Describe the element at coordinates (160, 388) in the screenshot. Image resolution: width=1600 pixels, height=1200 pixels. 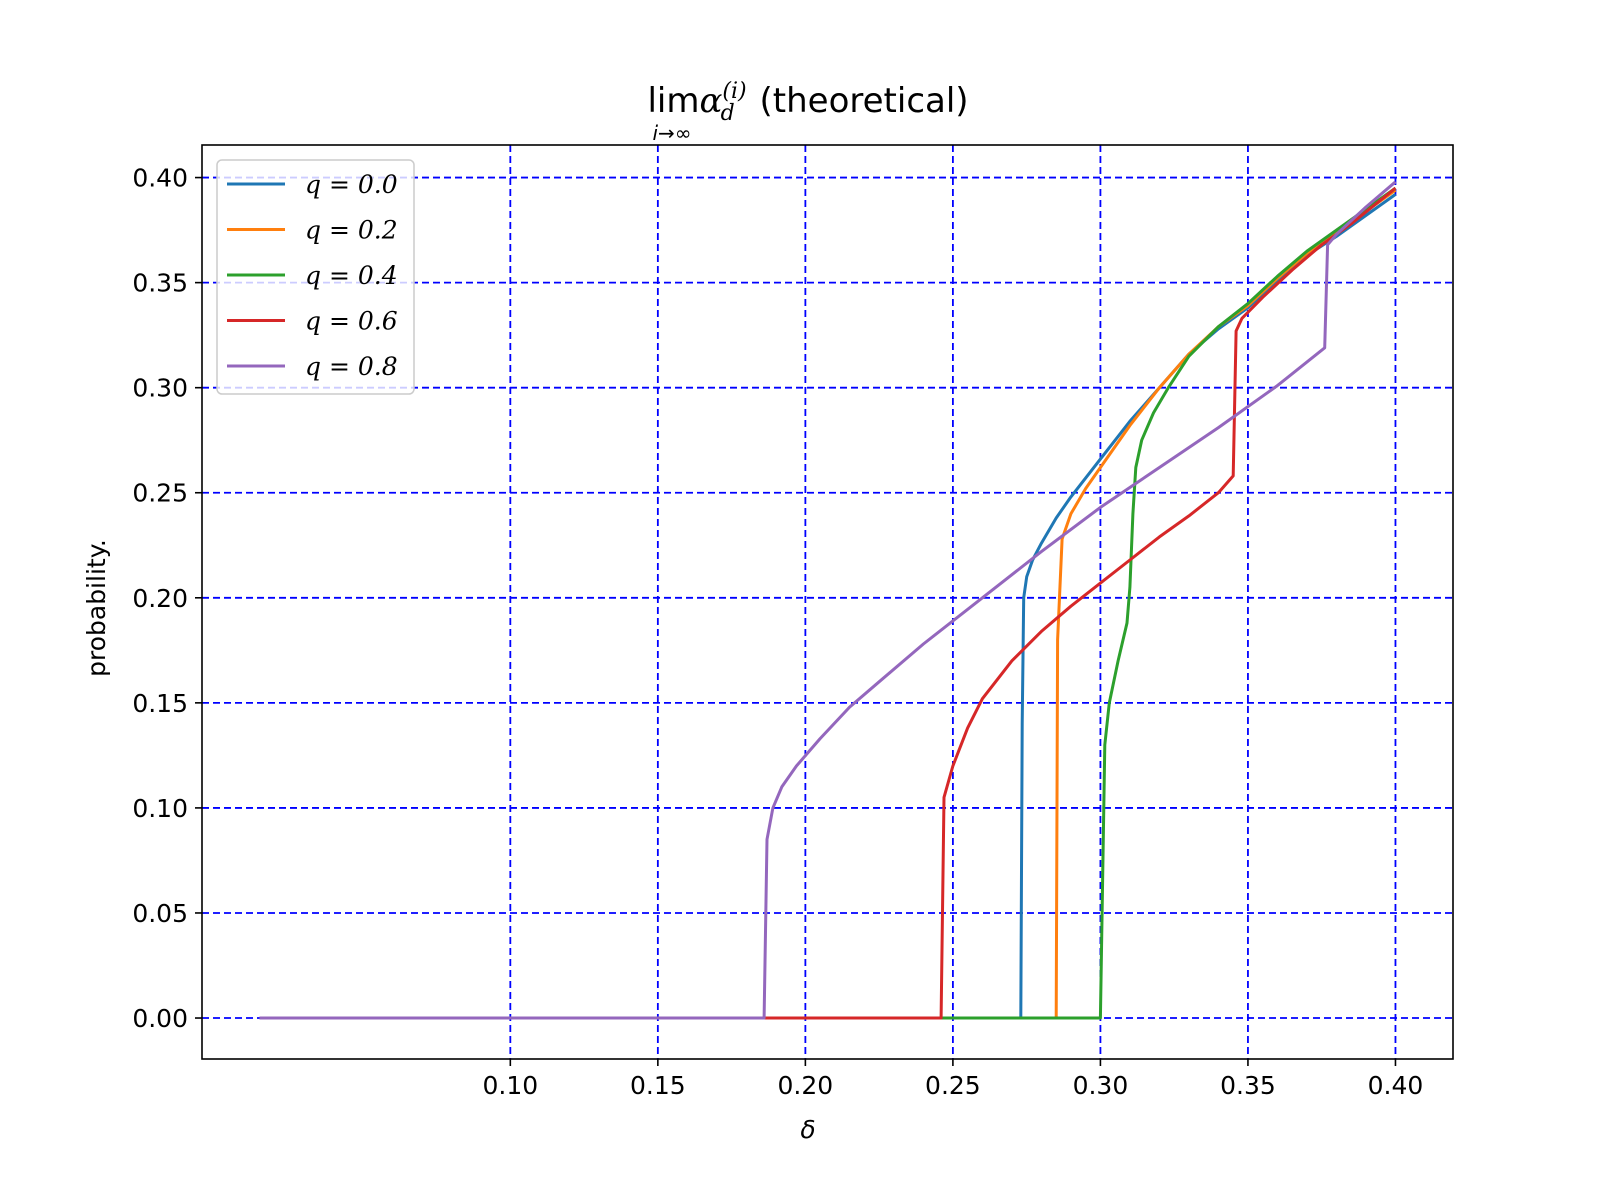
I see `y-tick-label-6: 0.30` at that location.